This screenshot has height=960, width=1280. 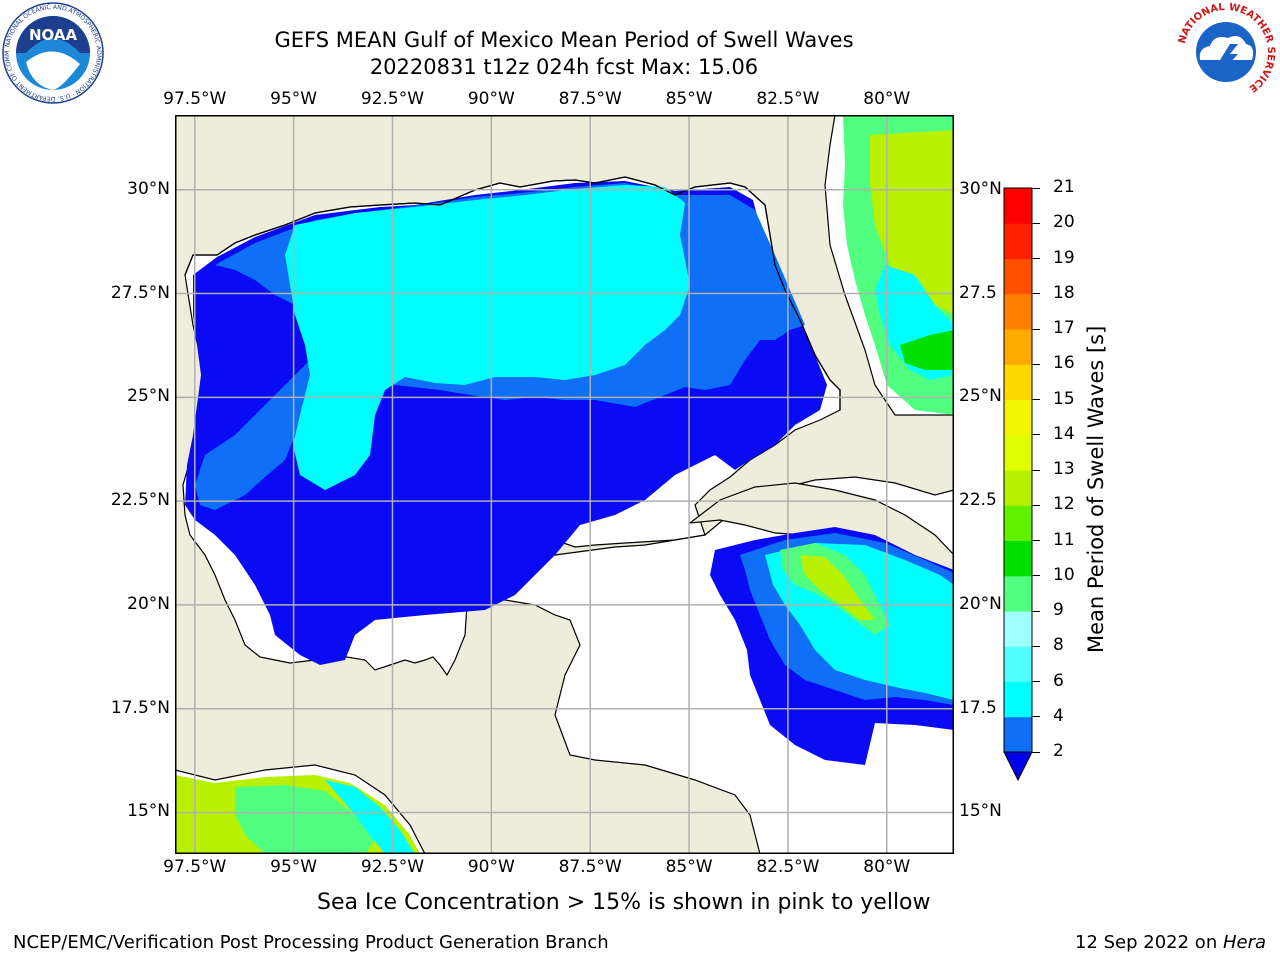 What do you see at coordinates (1064, 469) in the screenshot?
I see `colorbar-tick-label: 13` at bounding box center [1064, 469].